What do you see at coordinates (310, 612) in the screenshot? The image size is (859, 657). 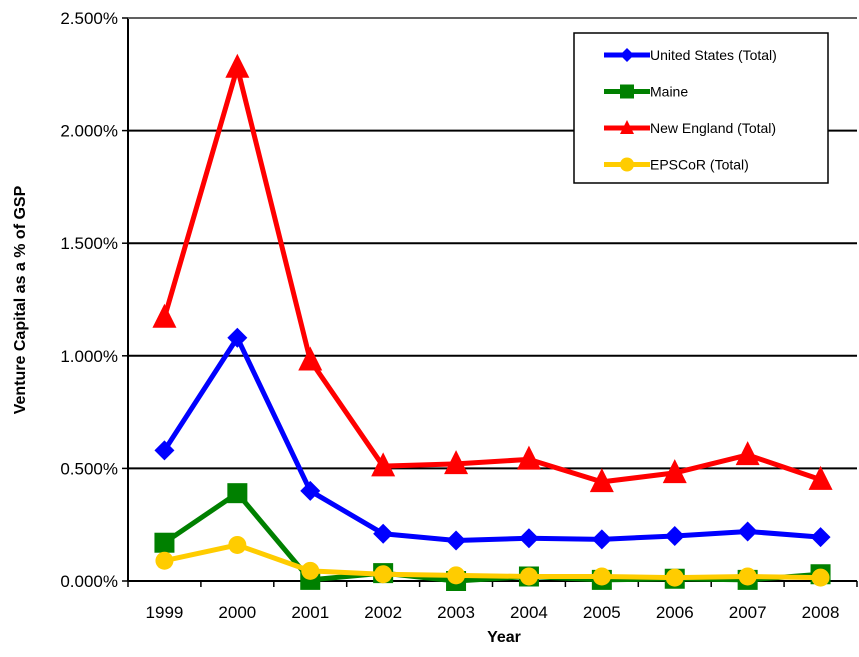 I see `x-tick-label: 2001` at bounding box center [310, 612].